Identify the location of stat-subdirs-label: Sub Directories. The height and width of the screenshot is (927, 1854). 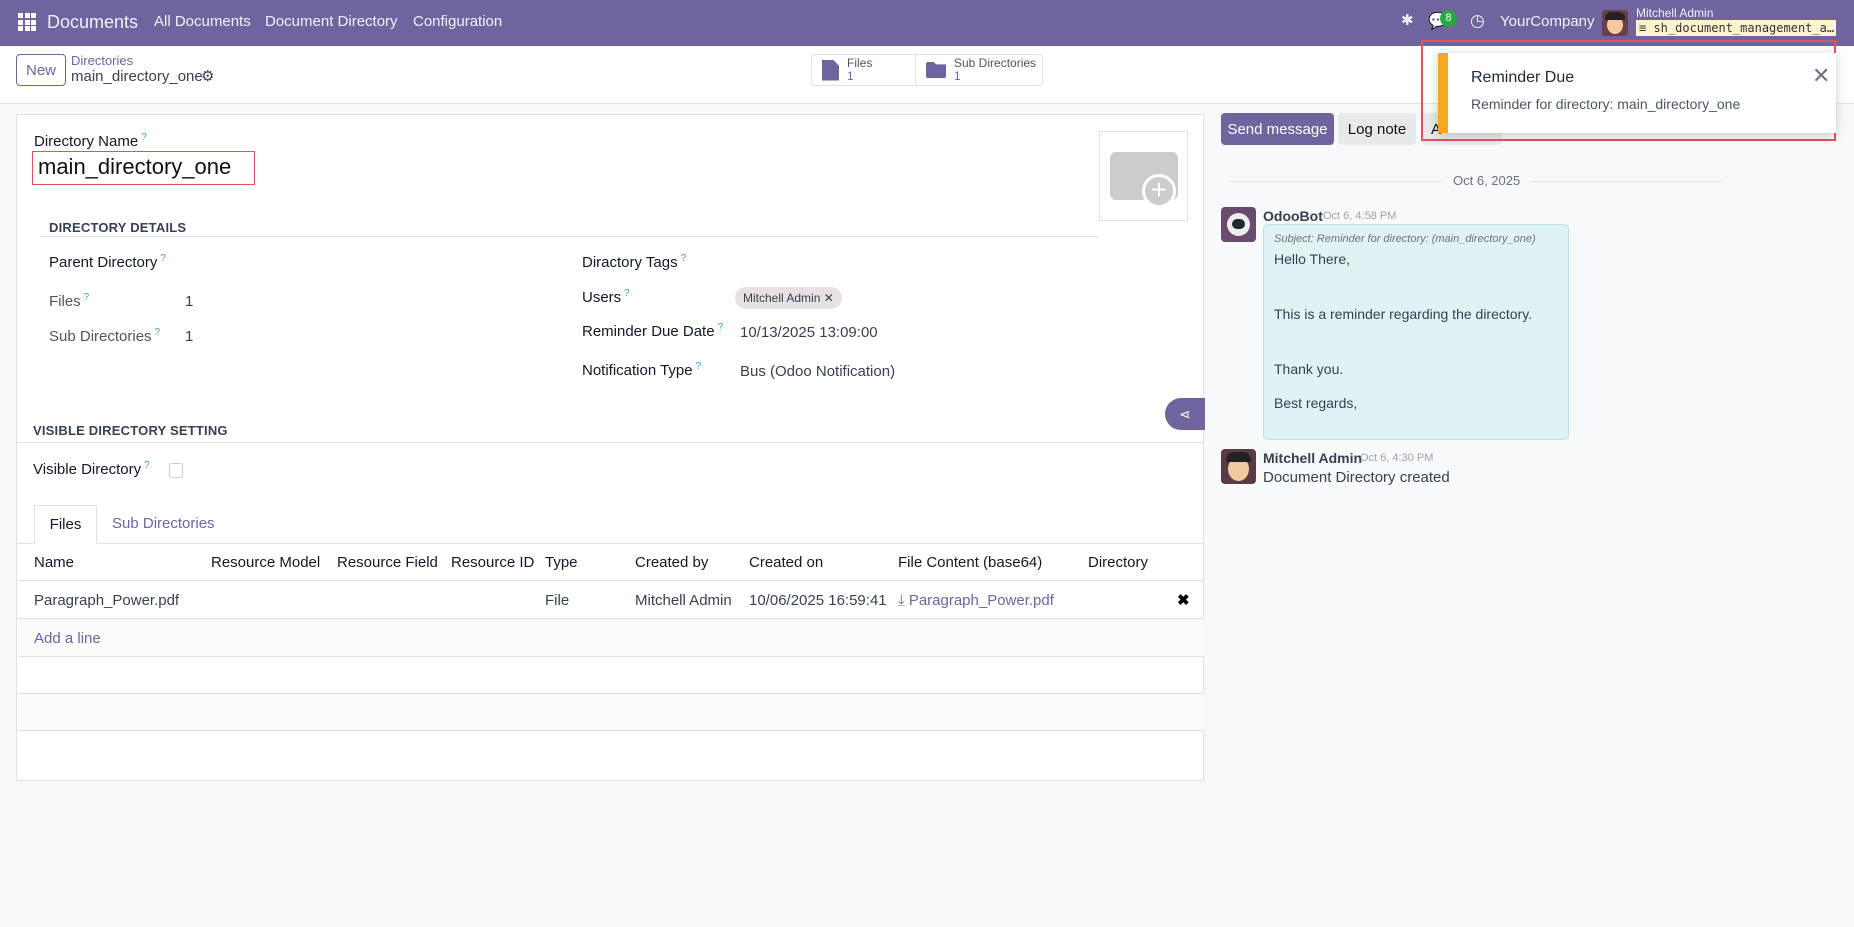
(995, 63).